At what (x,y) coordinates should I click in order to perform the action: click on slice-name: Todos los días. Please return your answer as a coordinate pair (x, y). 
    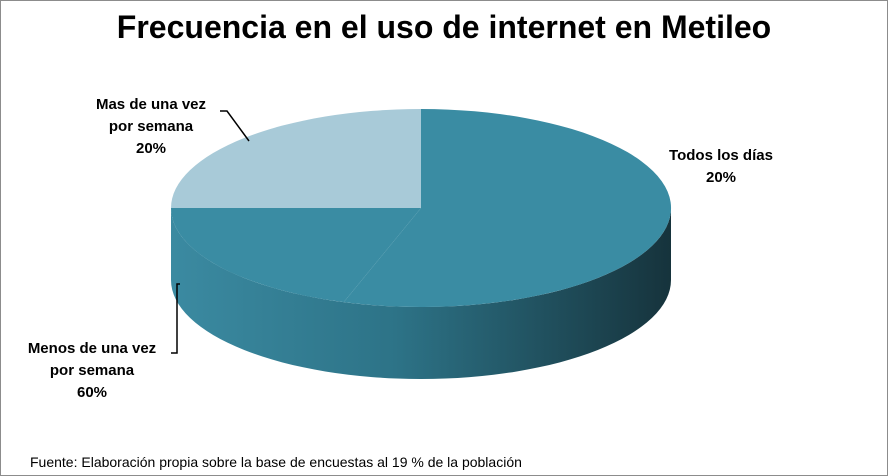
    Looking at the image, I should click on (721, 155).